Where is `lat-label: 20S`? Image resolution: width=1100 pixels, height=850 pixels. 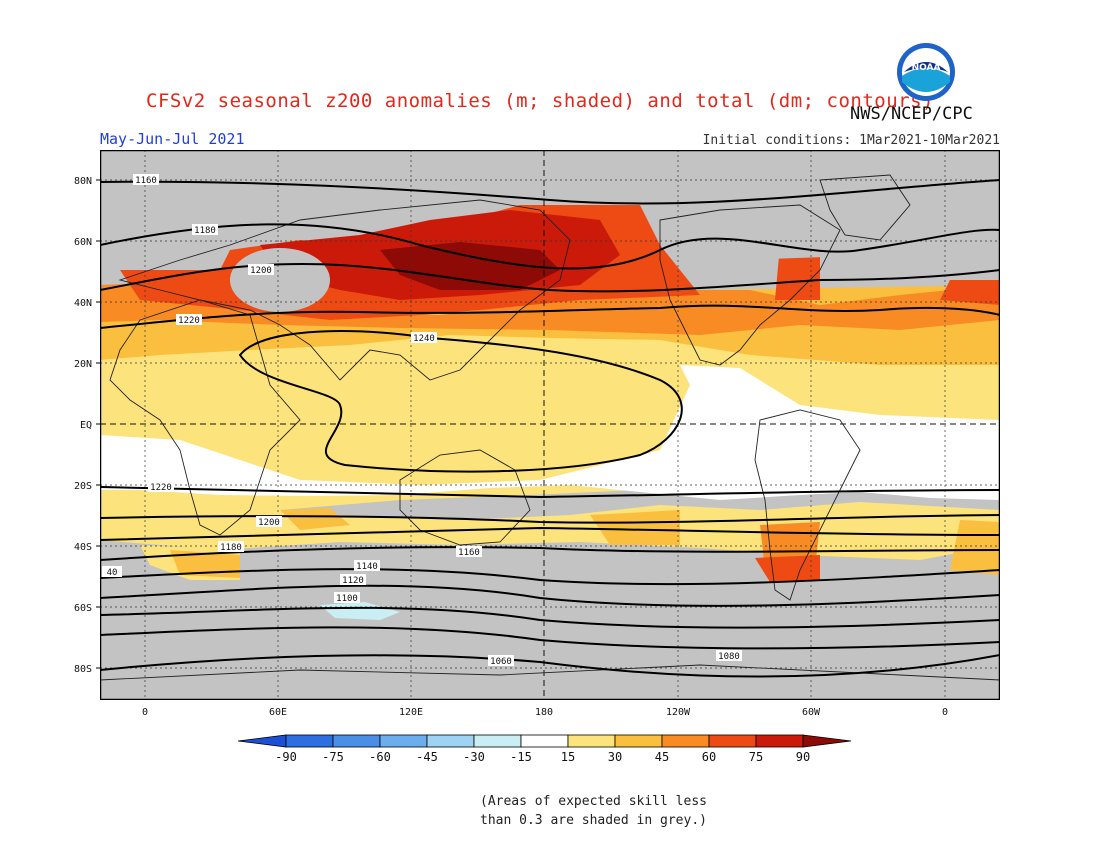
lat-label: 20S is located at coordinates (83, 486).